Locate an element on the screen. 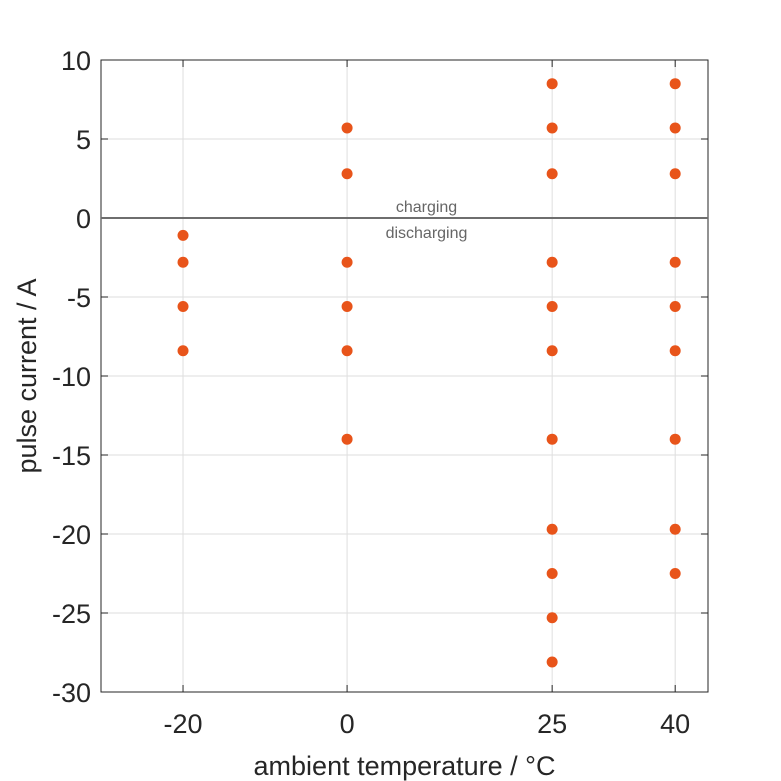 Image resolution: width=781 pixels, height=781 pixels. y-tick-label: -10 is located at coordinates (71, 377).